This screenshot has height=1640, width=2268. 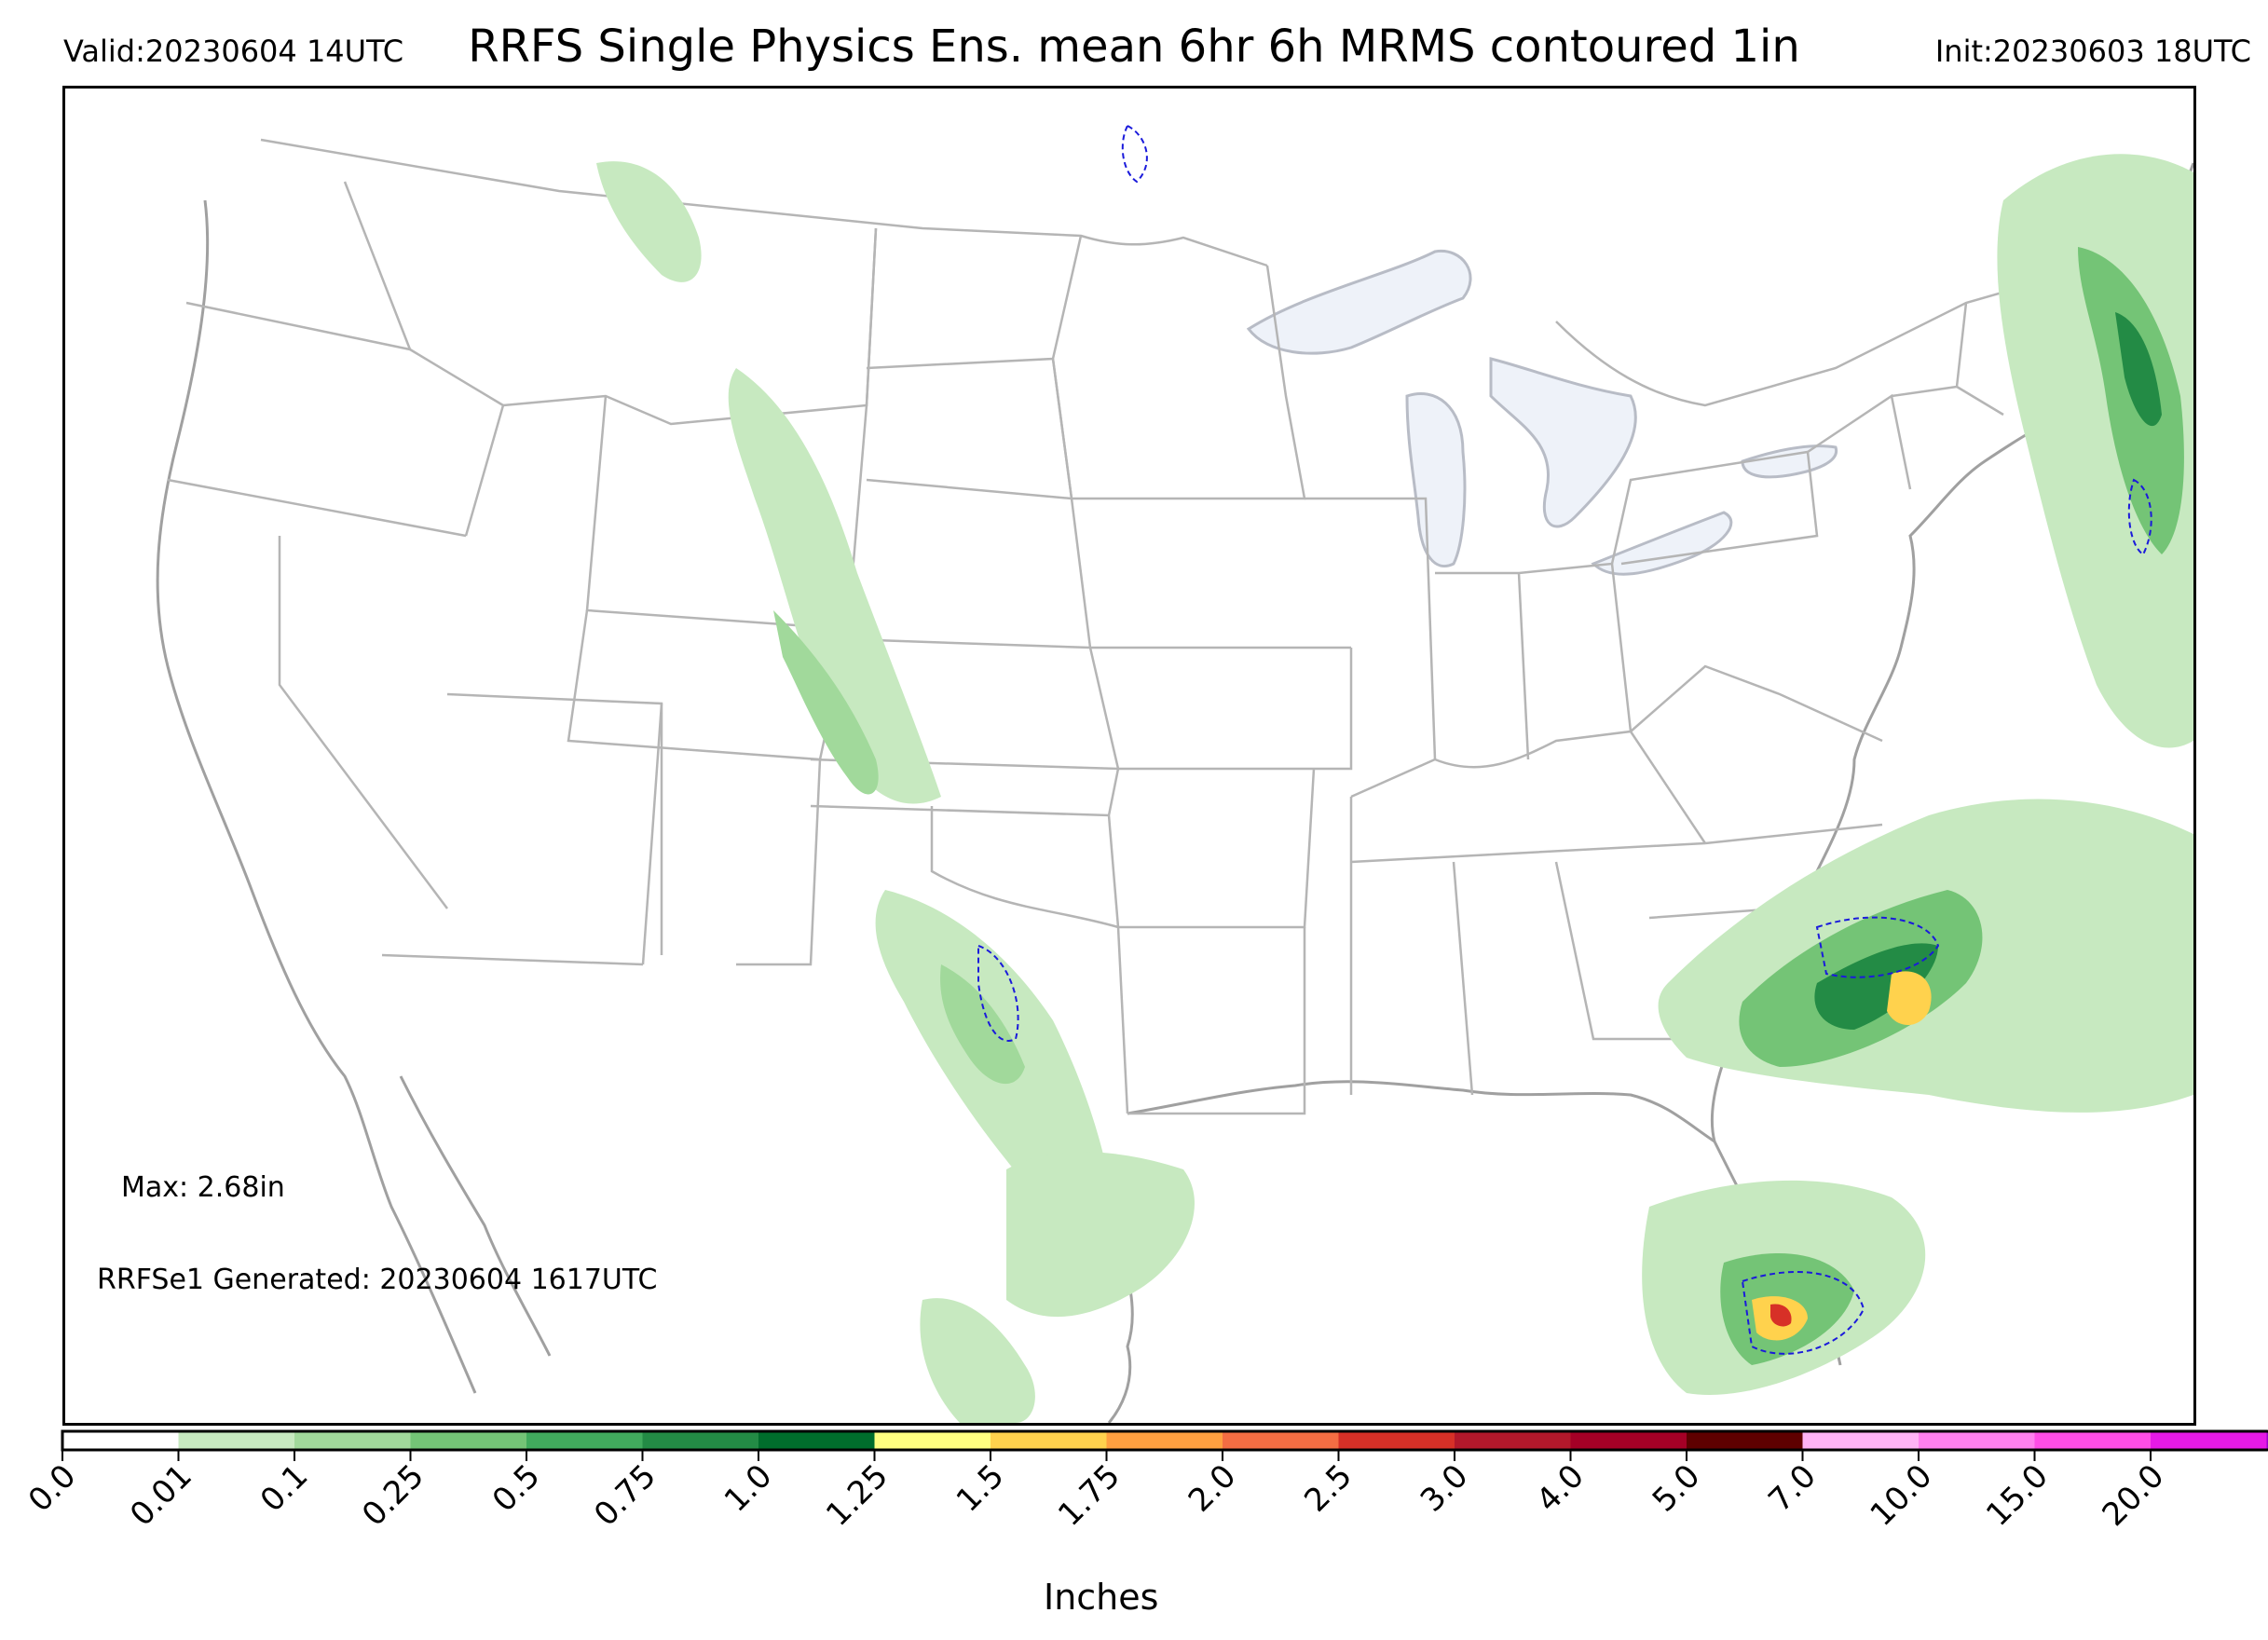 I want to click on pacific-coast, so click(x=316, y=796).